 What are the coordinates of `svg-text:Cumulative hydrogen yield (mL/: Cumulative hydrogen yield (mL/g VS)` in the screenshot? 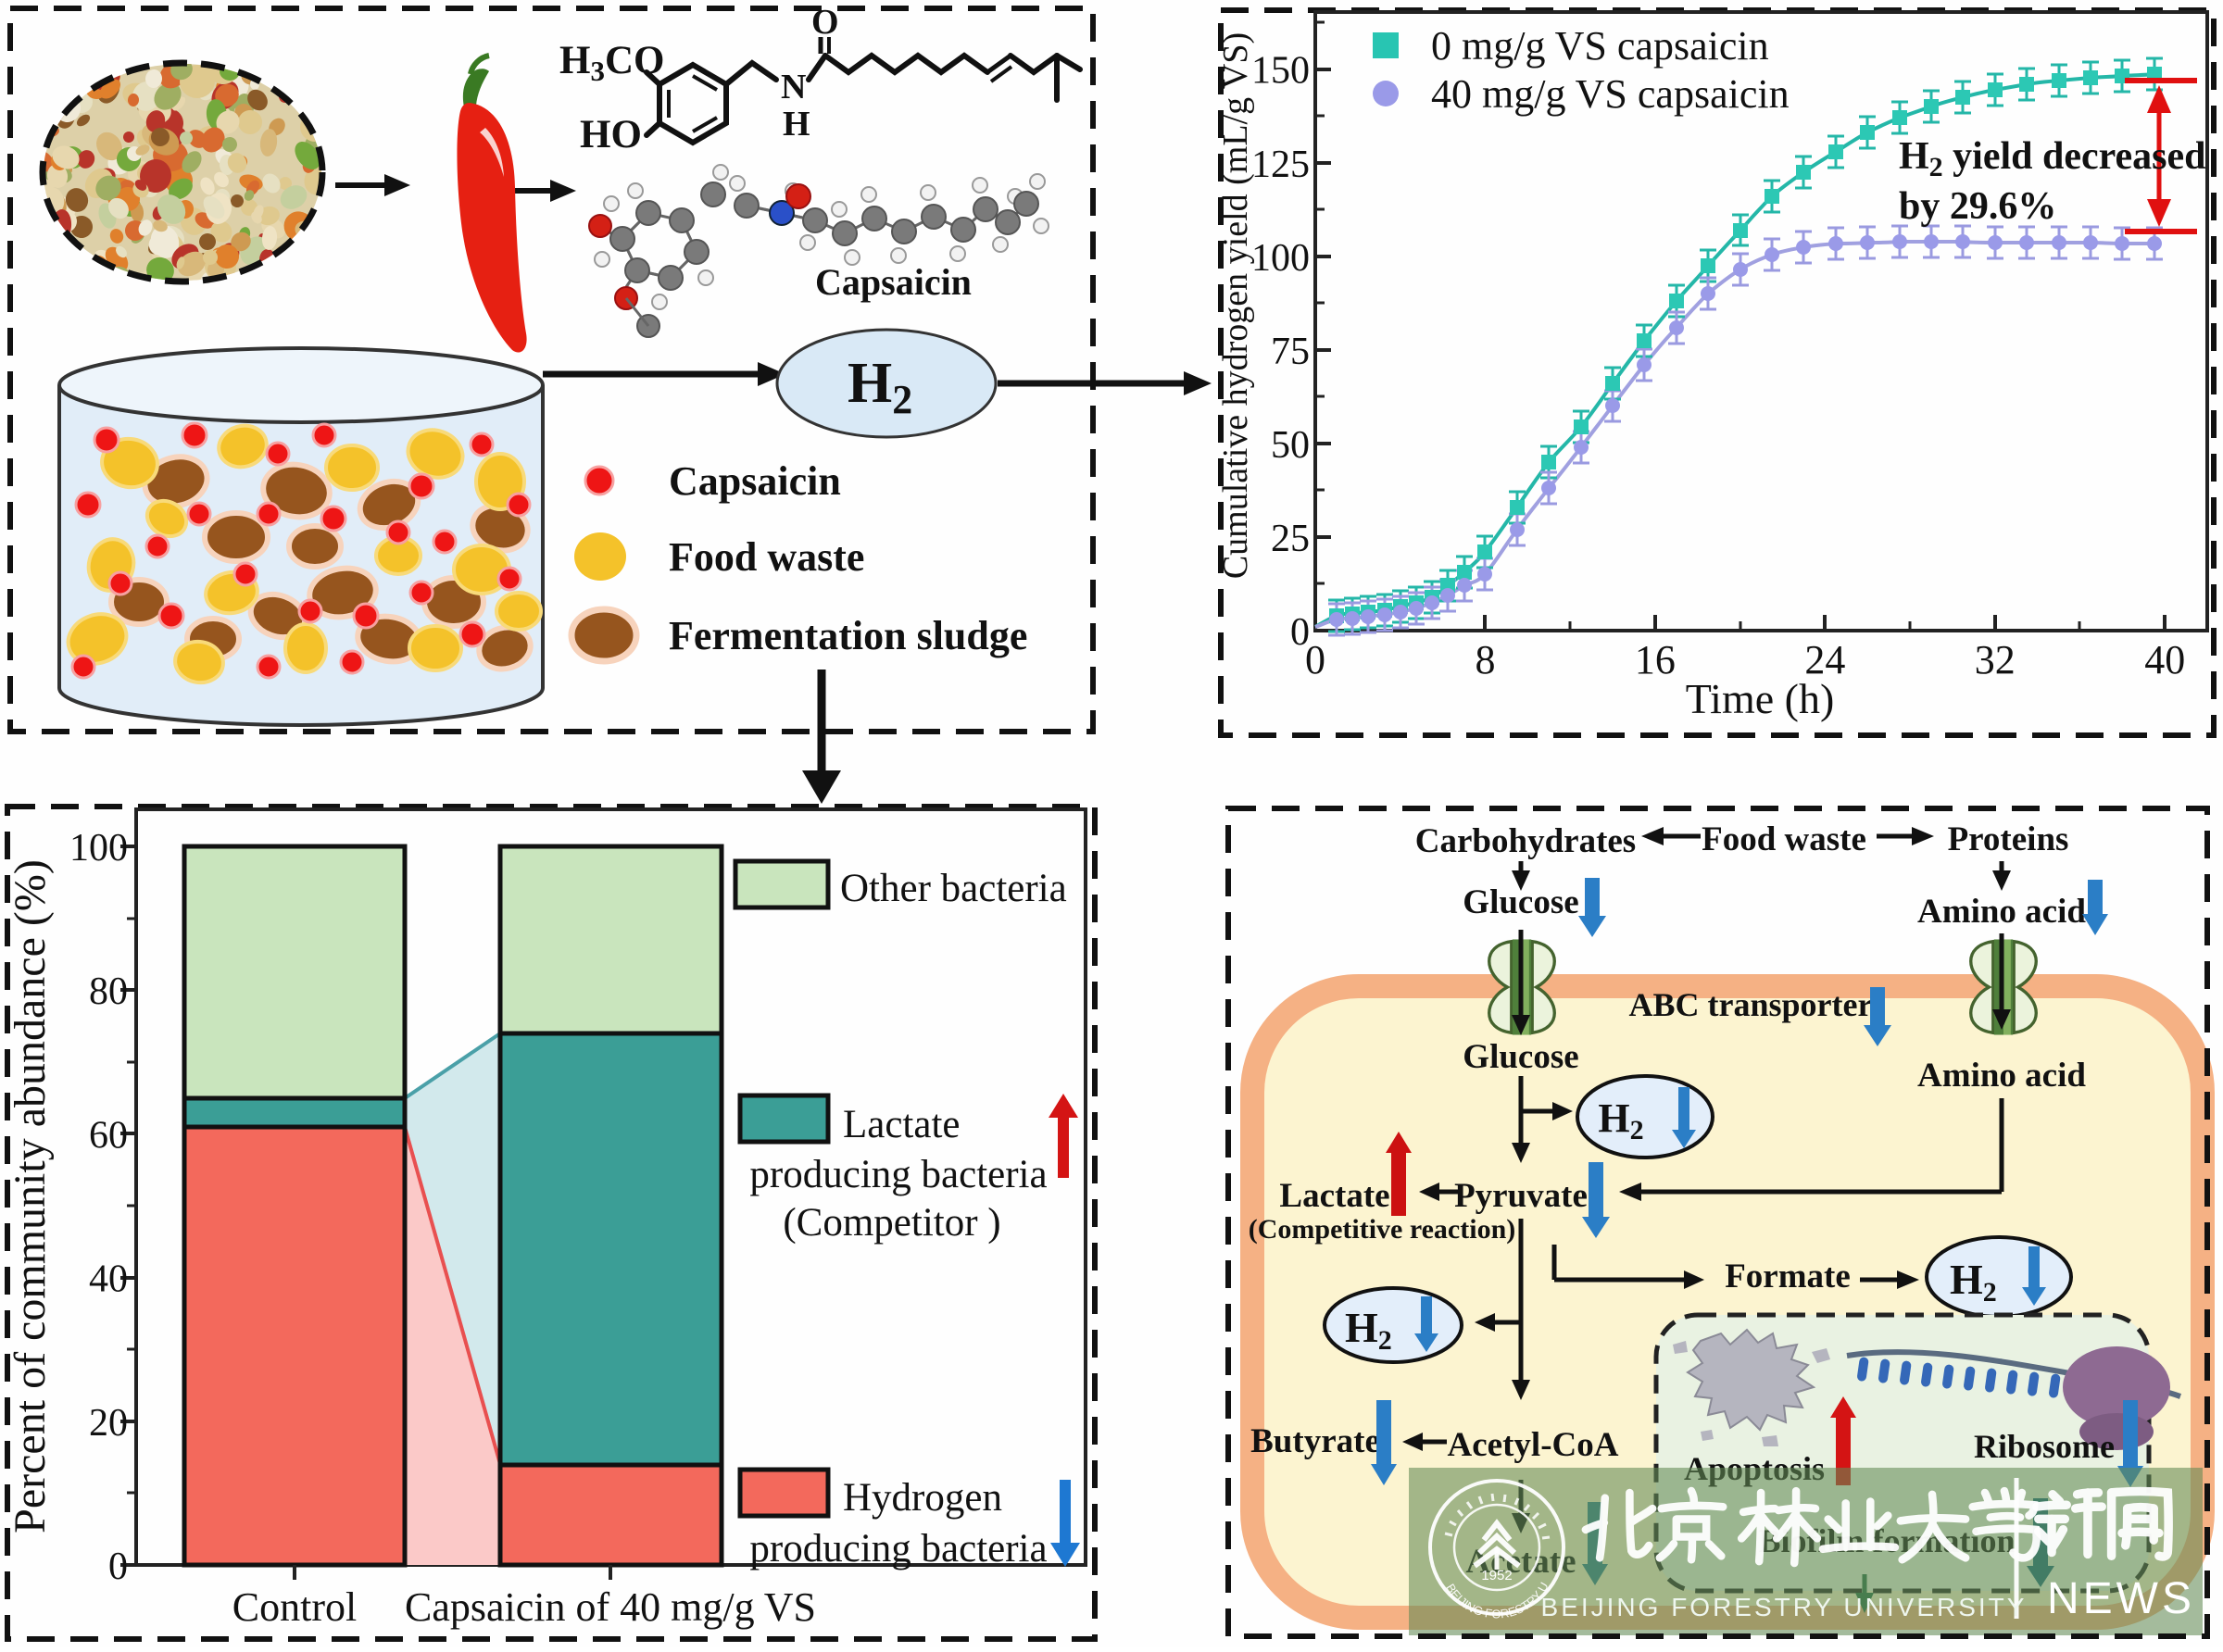 It's located at (1235, 305).